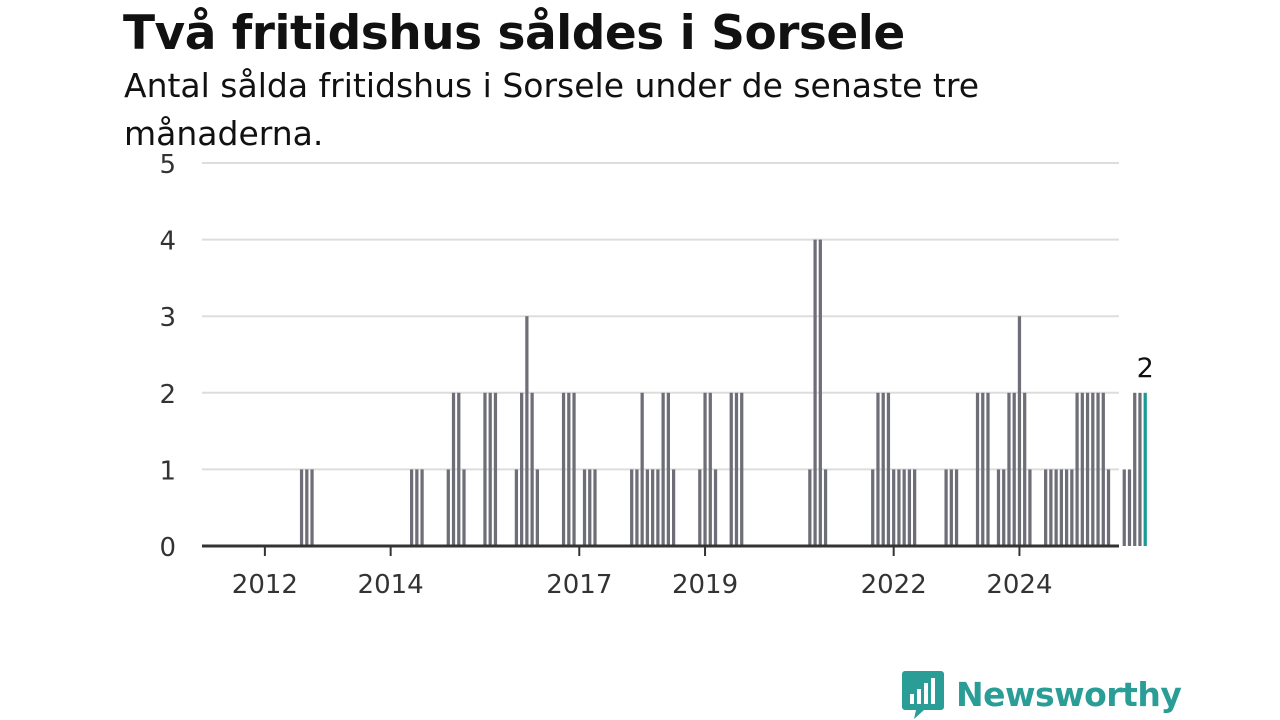 This screenshot has height=720, width=1280. What do you see at coordinates (705, 585) in the screenshot?
I see `x-tick-label: 2019` at bounding box center [705, 585].